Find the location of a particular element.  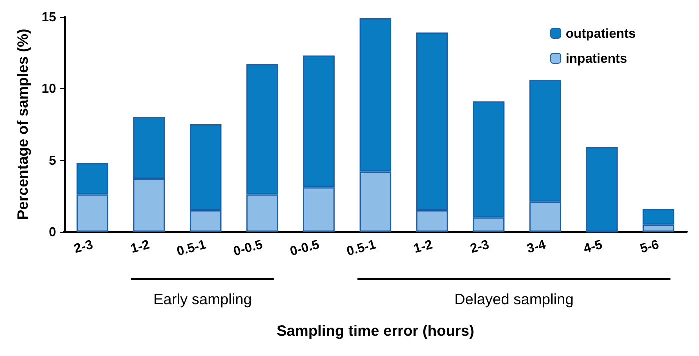

bar is located at coordinates (602, 189).